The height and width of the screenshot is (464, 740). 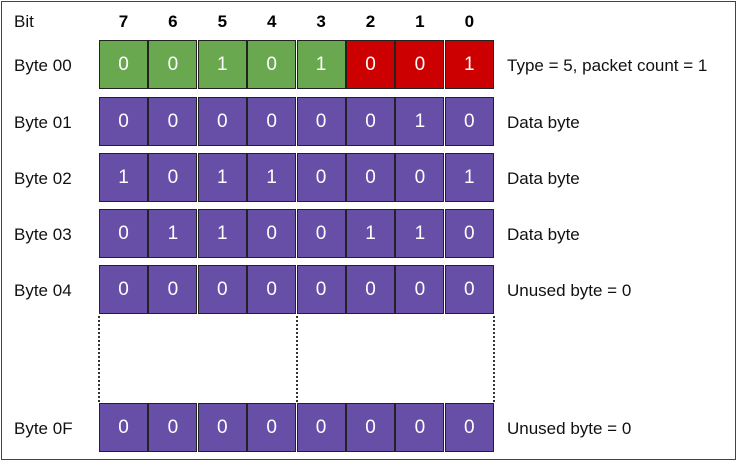 I want to click on ellipsis-dots-right, so click(x=494, y=359).